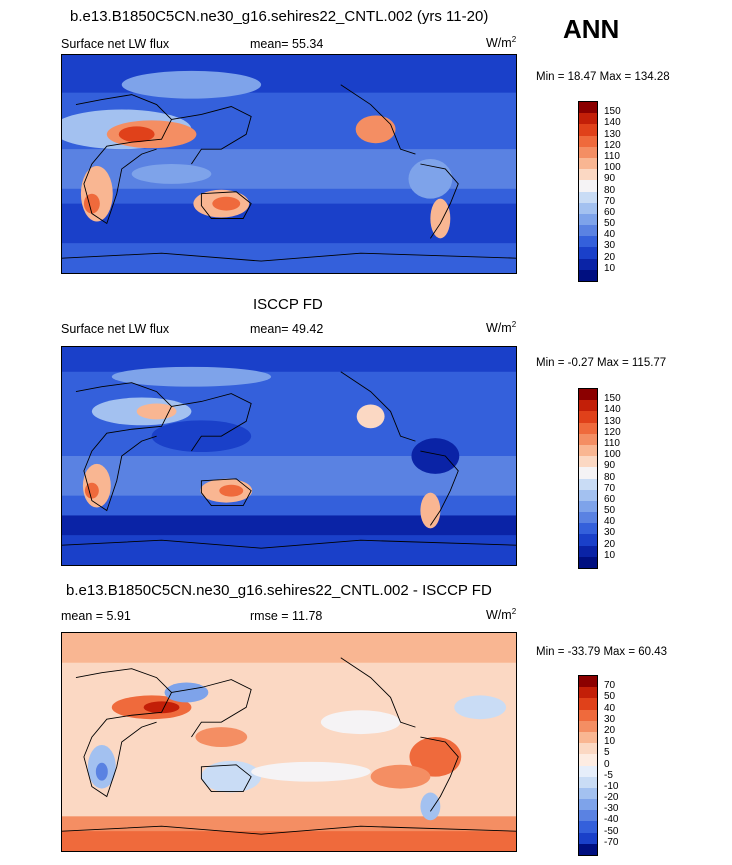 This screenshot has height=865, width=732. Describe the element at coordinates (611, 809) in the screenshot. I see `colorbar-tick-label: -30` at that location.